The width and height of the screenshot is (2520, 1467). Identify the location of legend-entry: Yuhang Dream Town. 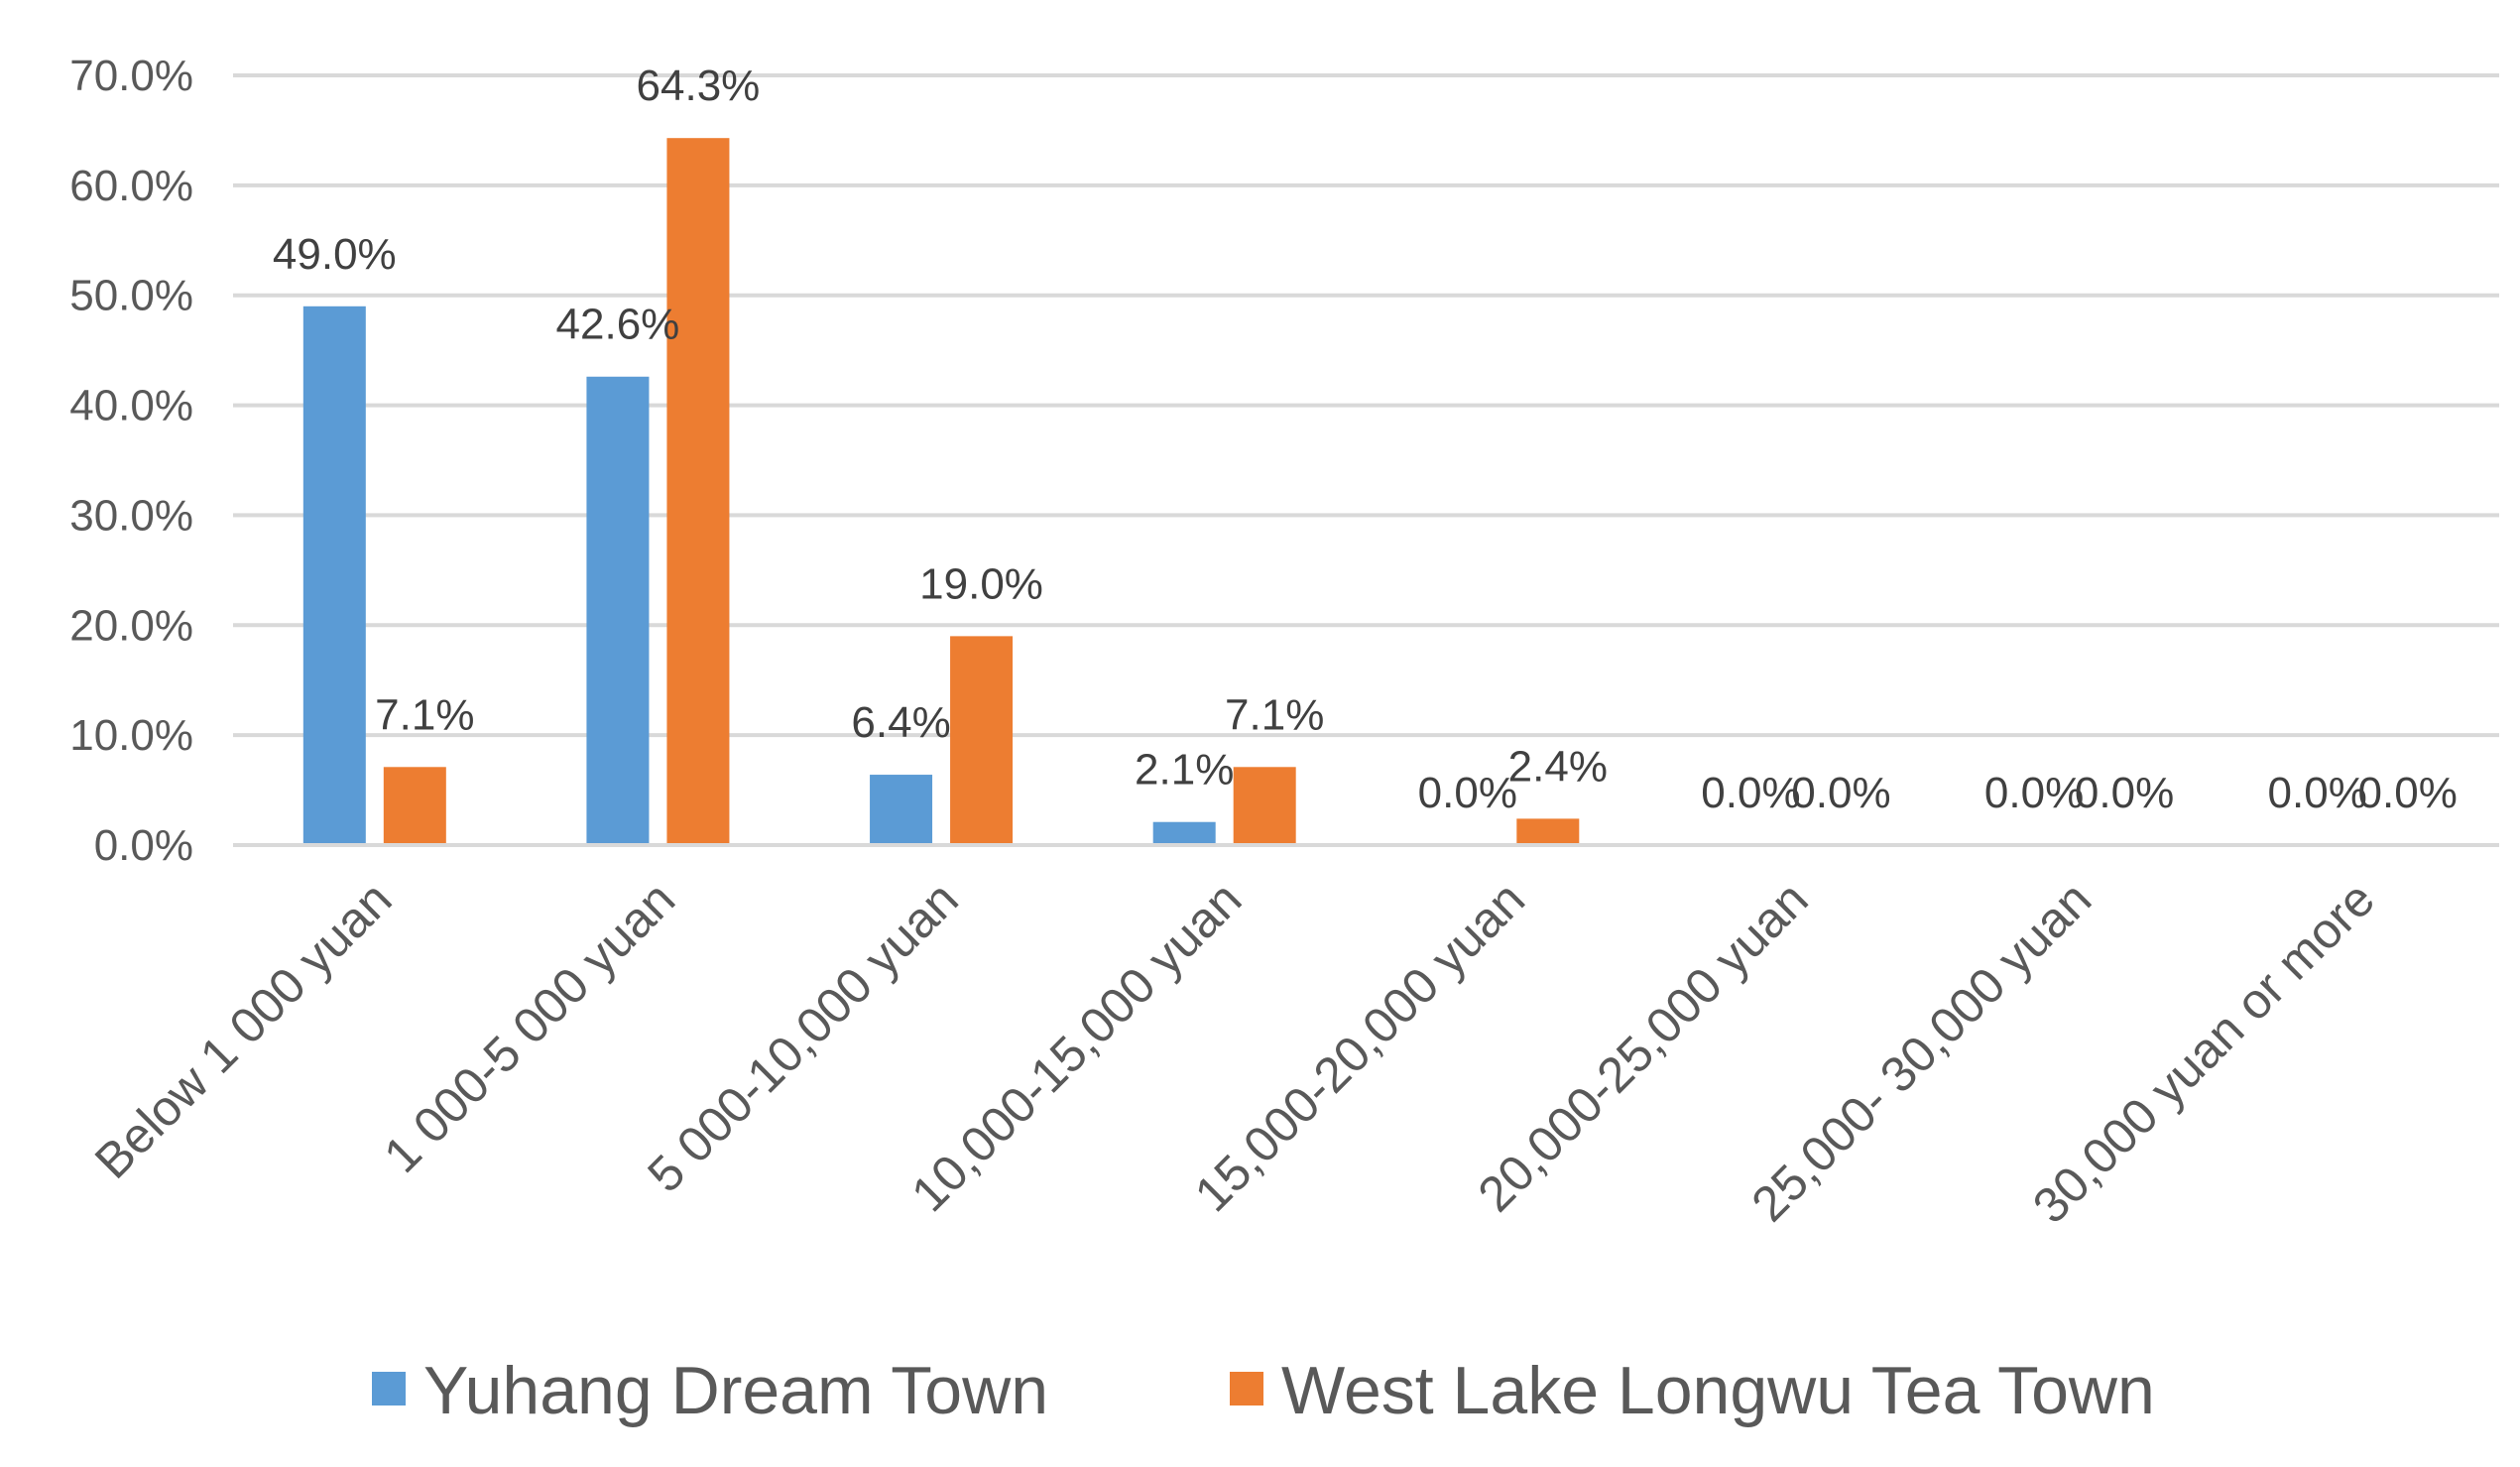
(735, 1390).